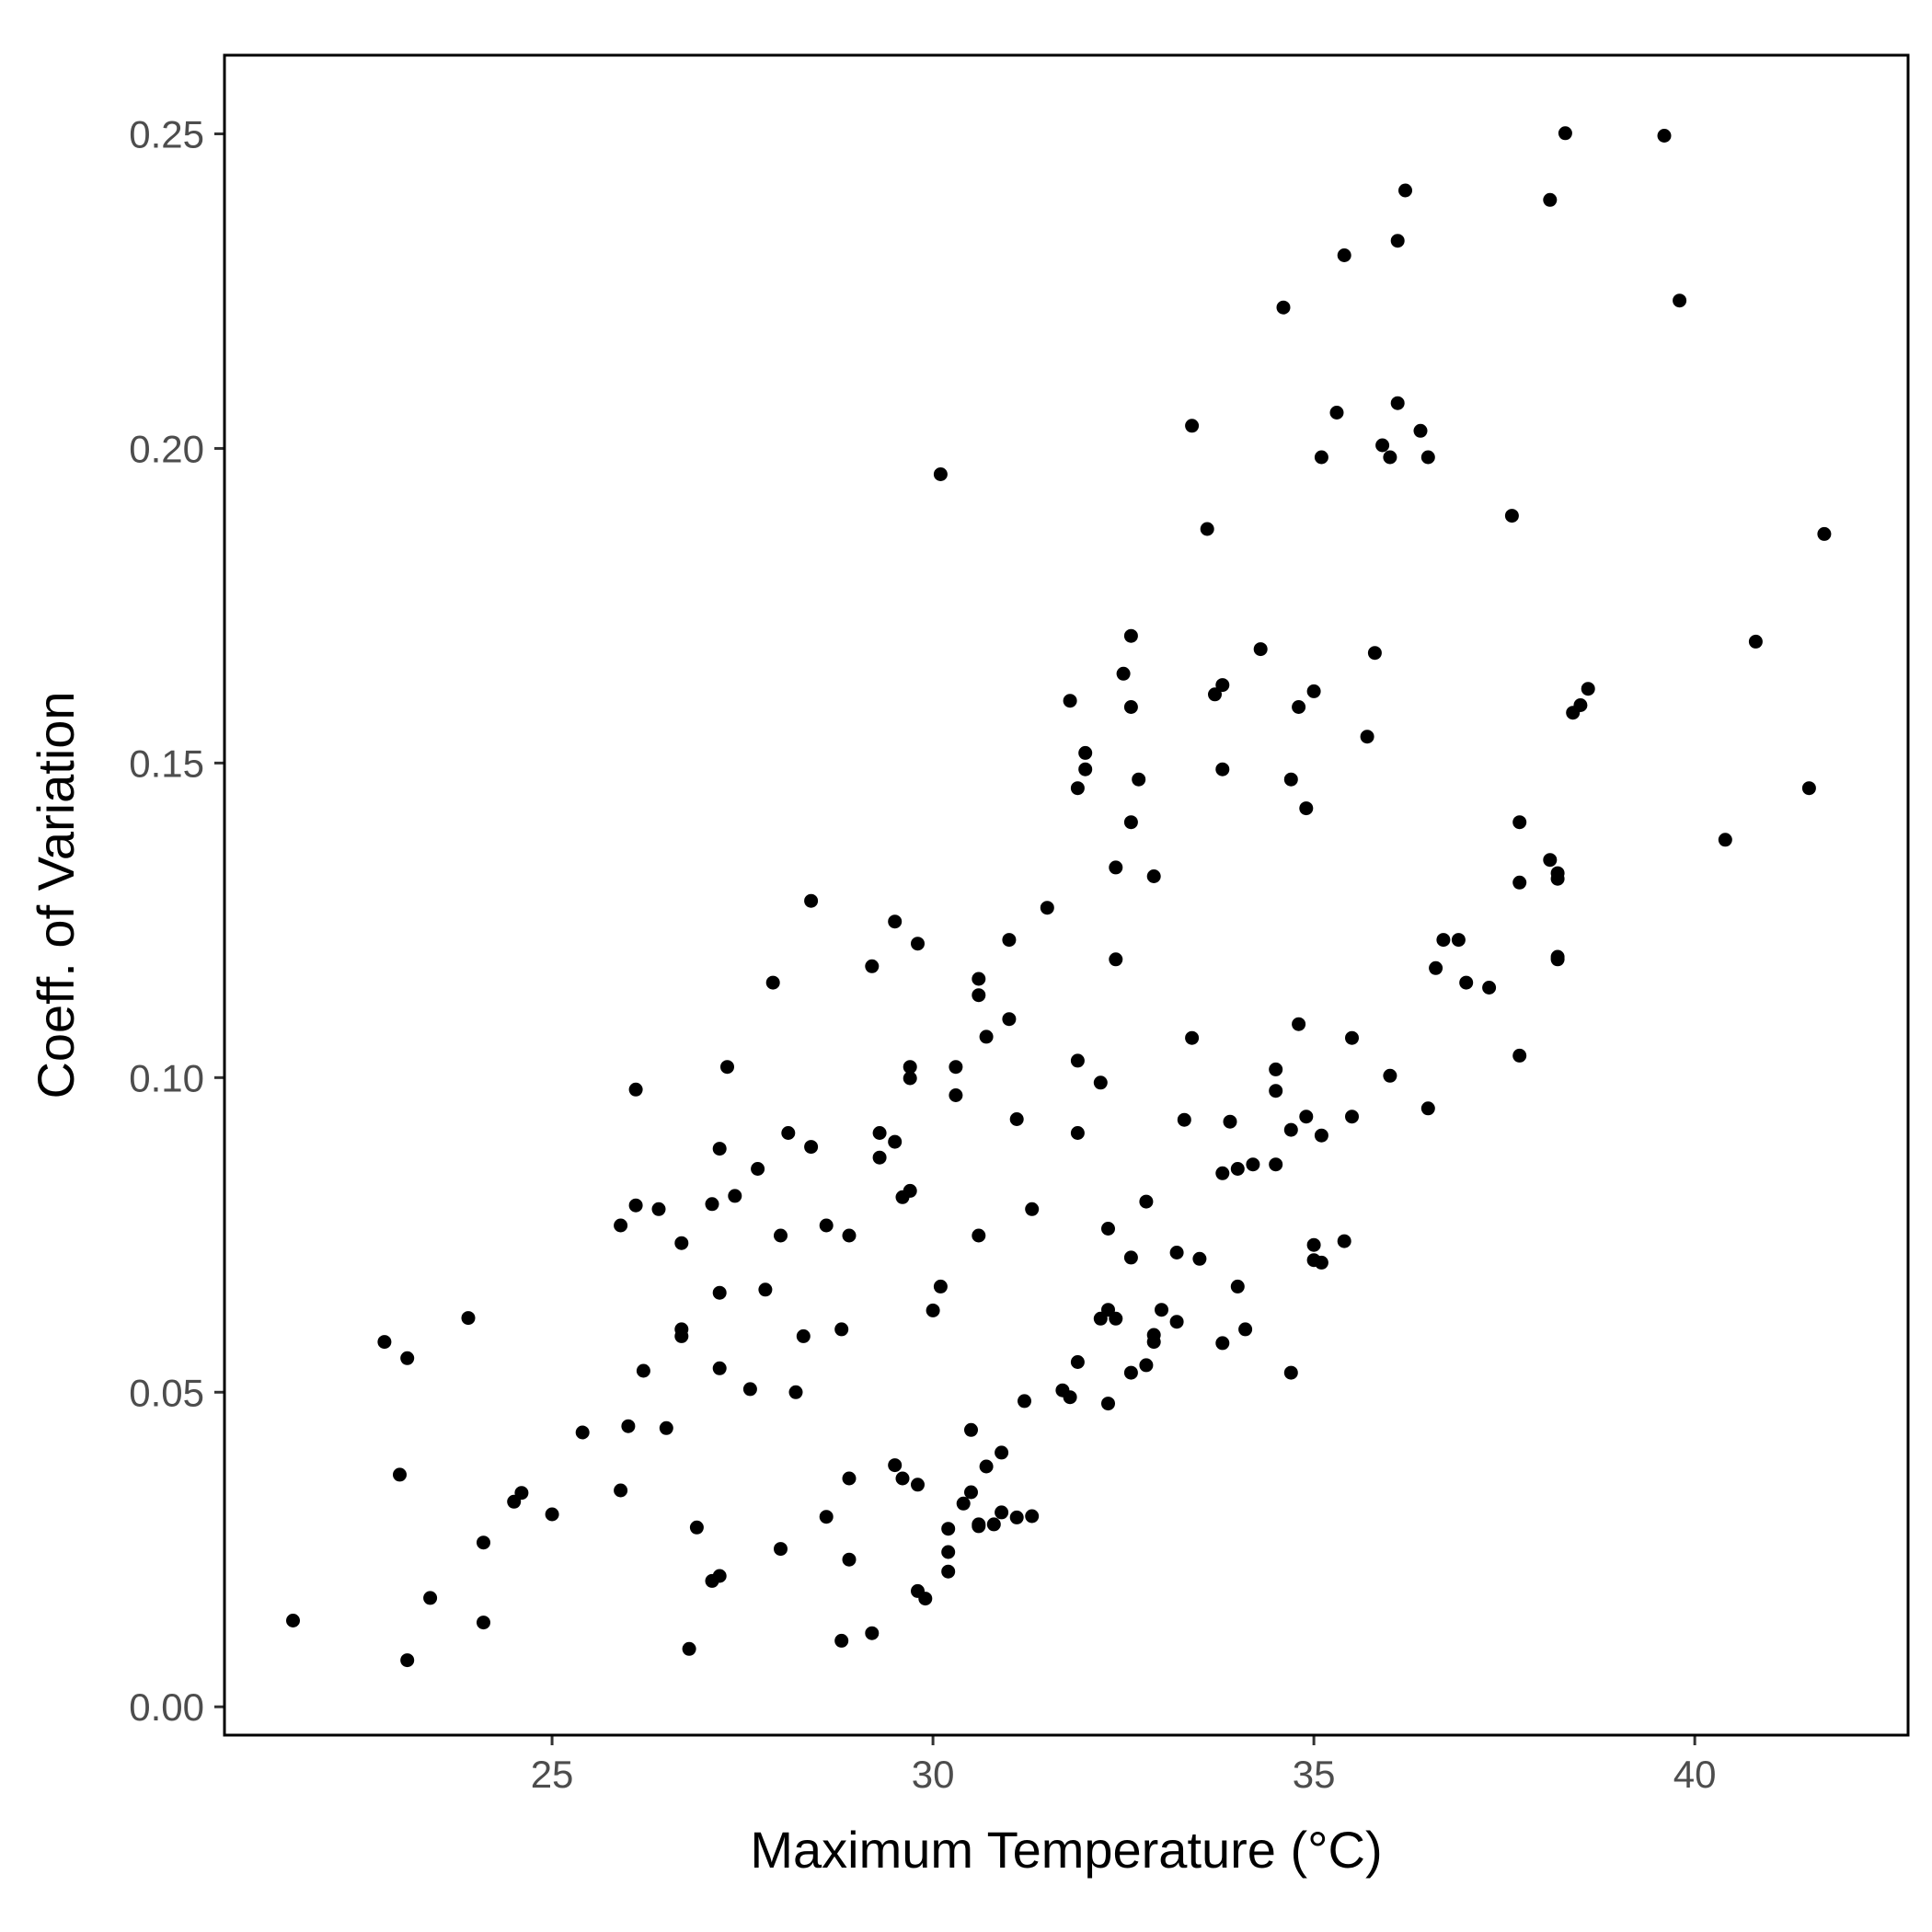  I want to click on x-axis-title: Maximum Temperature (°C), so click(1066, 1850).